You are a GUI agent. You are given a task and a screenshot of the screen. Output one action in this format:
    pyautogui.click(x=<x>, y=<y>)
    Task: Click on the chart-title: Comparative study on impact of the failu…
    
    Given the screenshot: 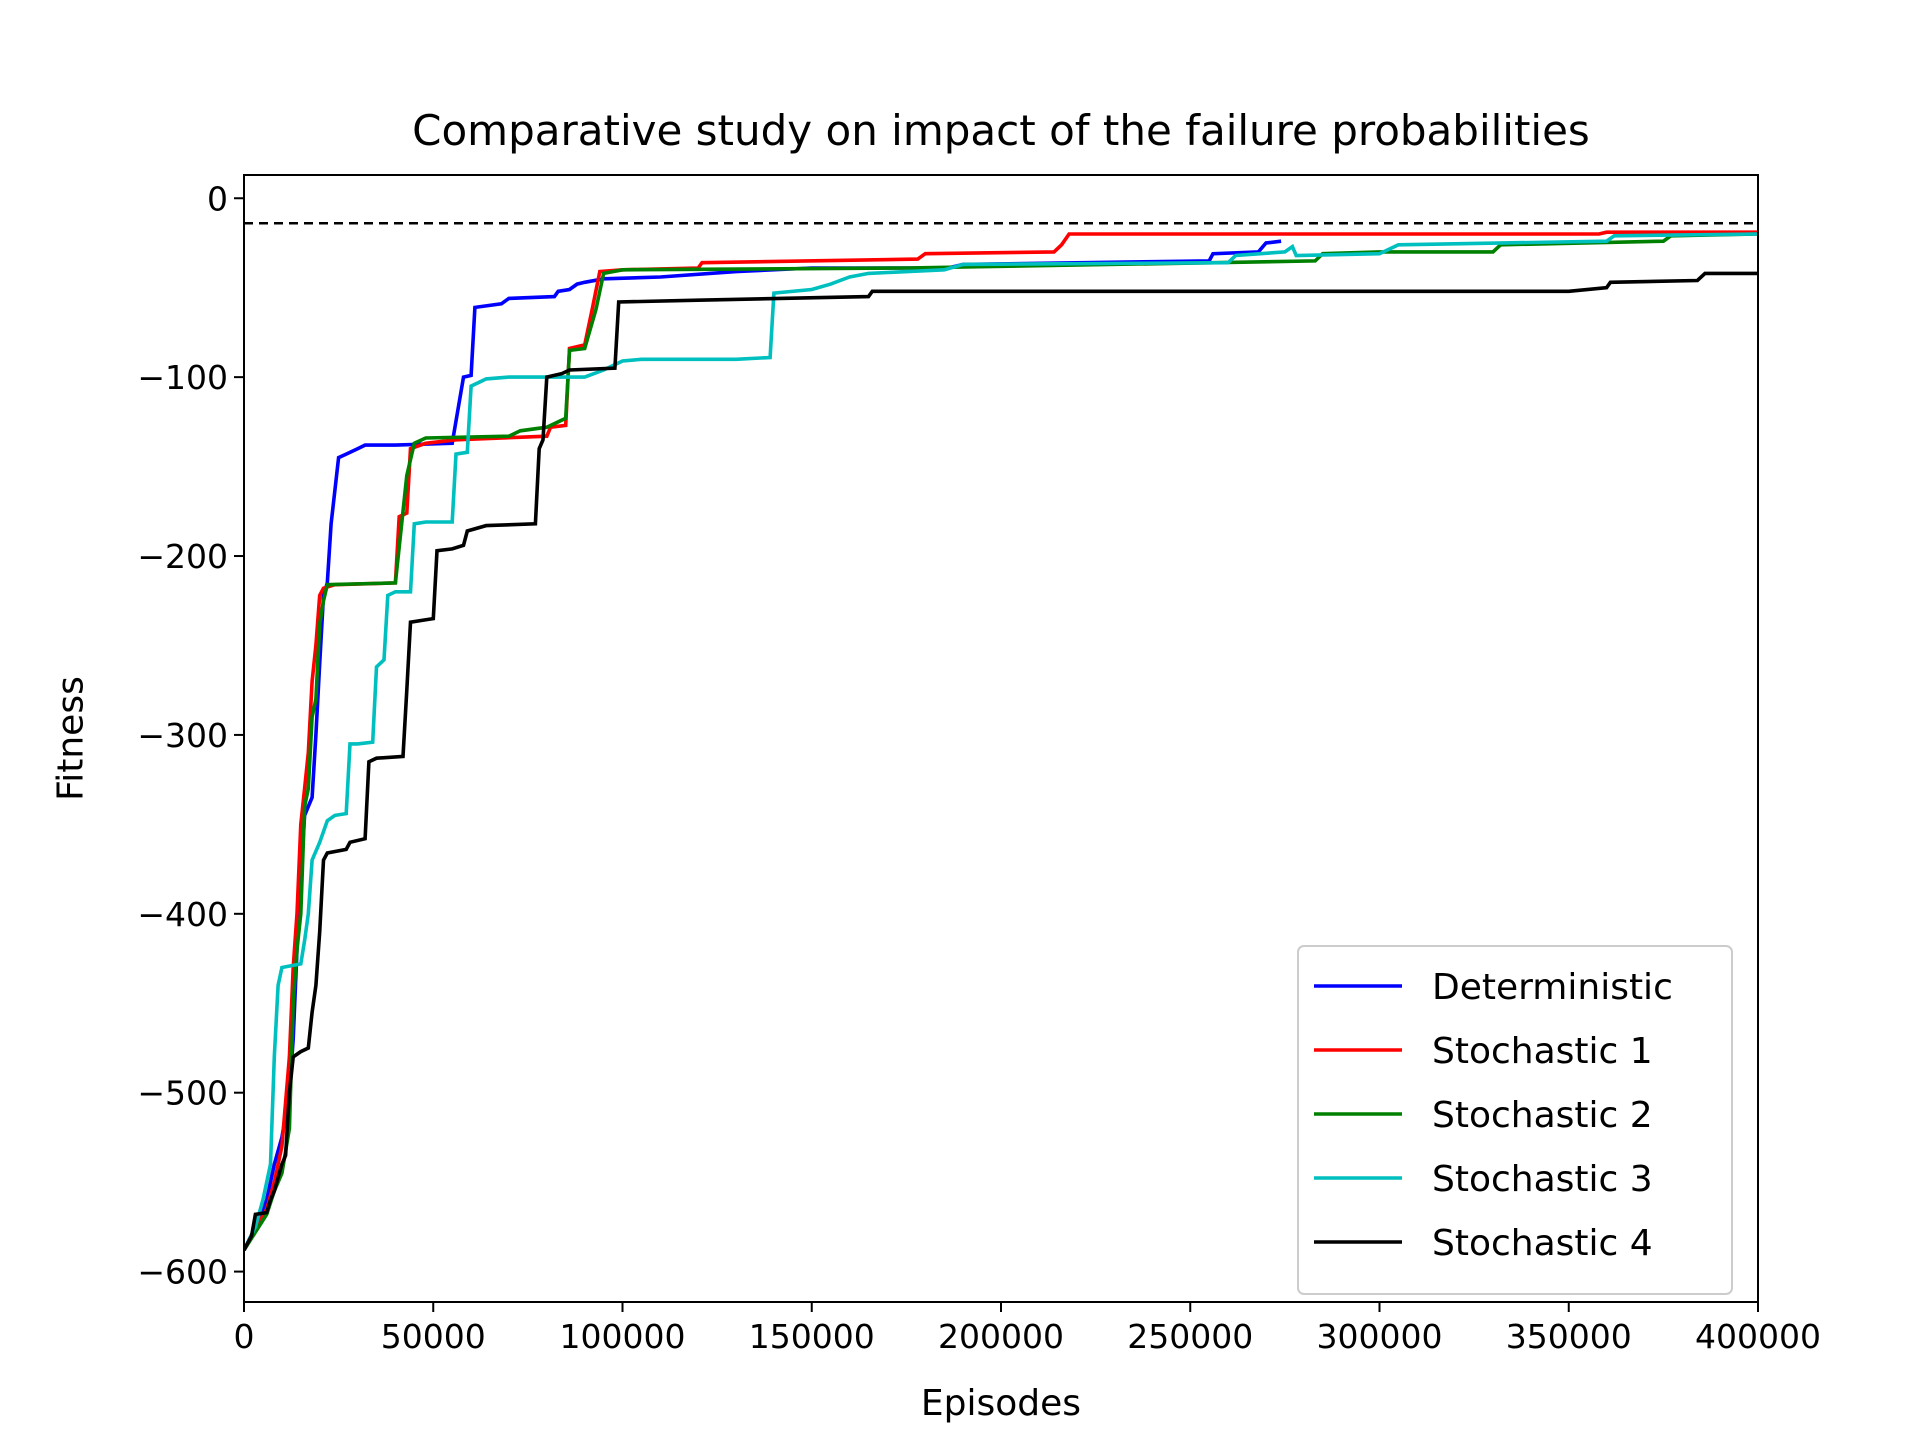 What is the action you would take?
    pyautogui.click(x=1001, y=130)
    